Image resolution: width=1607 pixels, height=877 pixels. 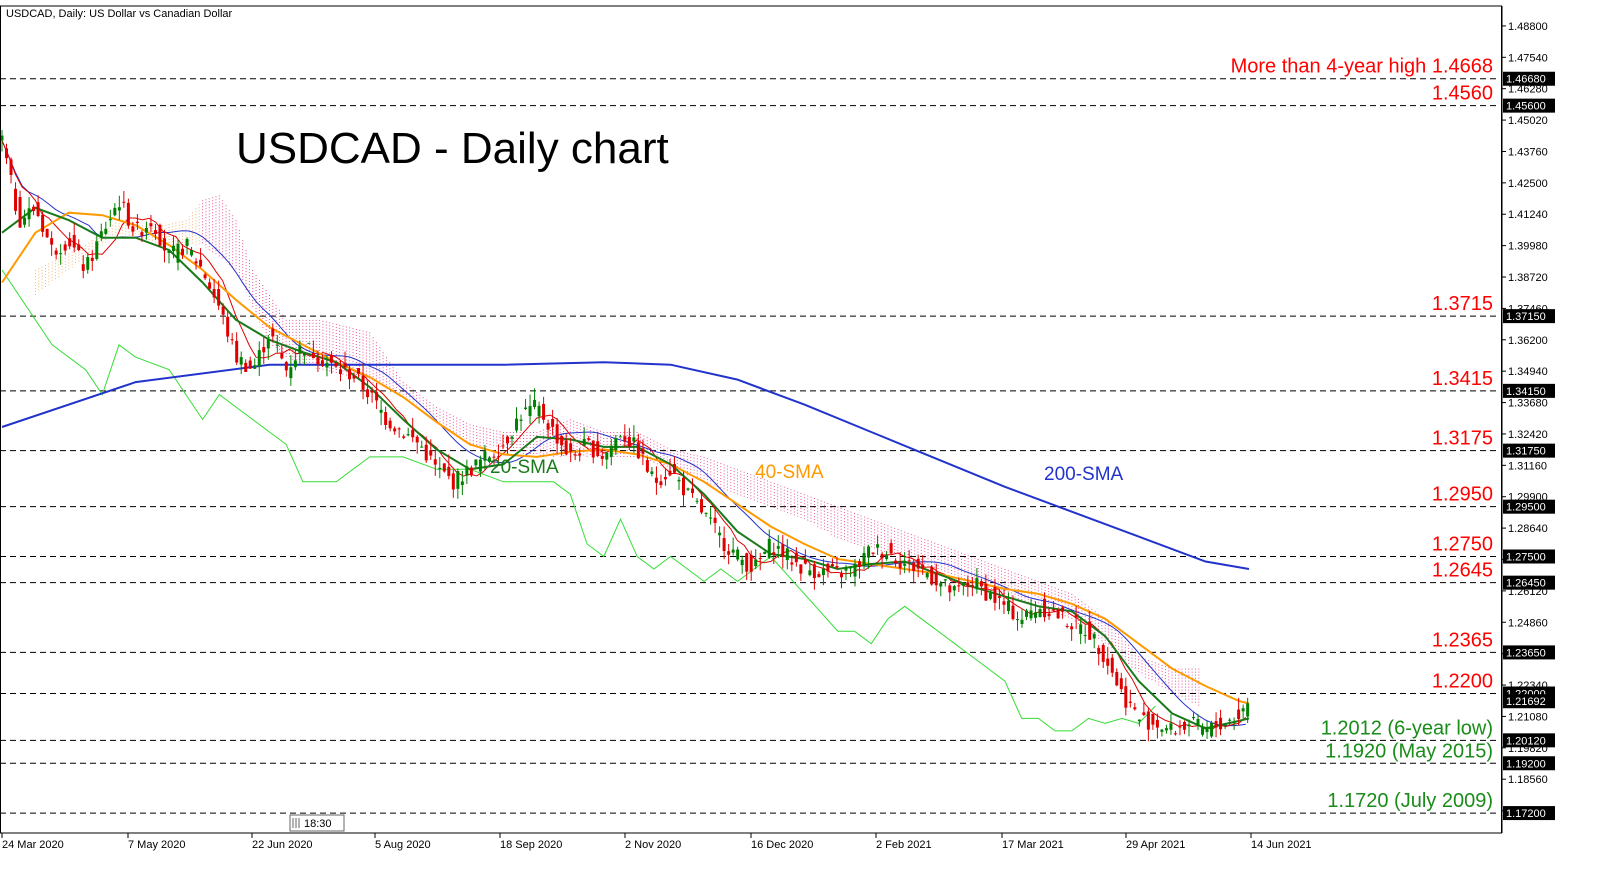 I want to click on level-label: 1.2200, so click(x=1462, y=682).